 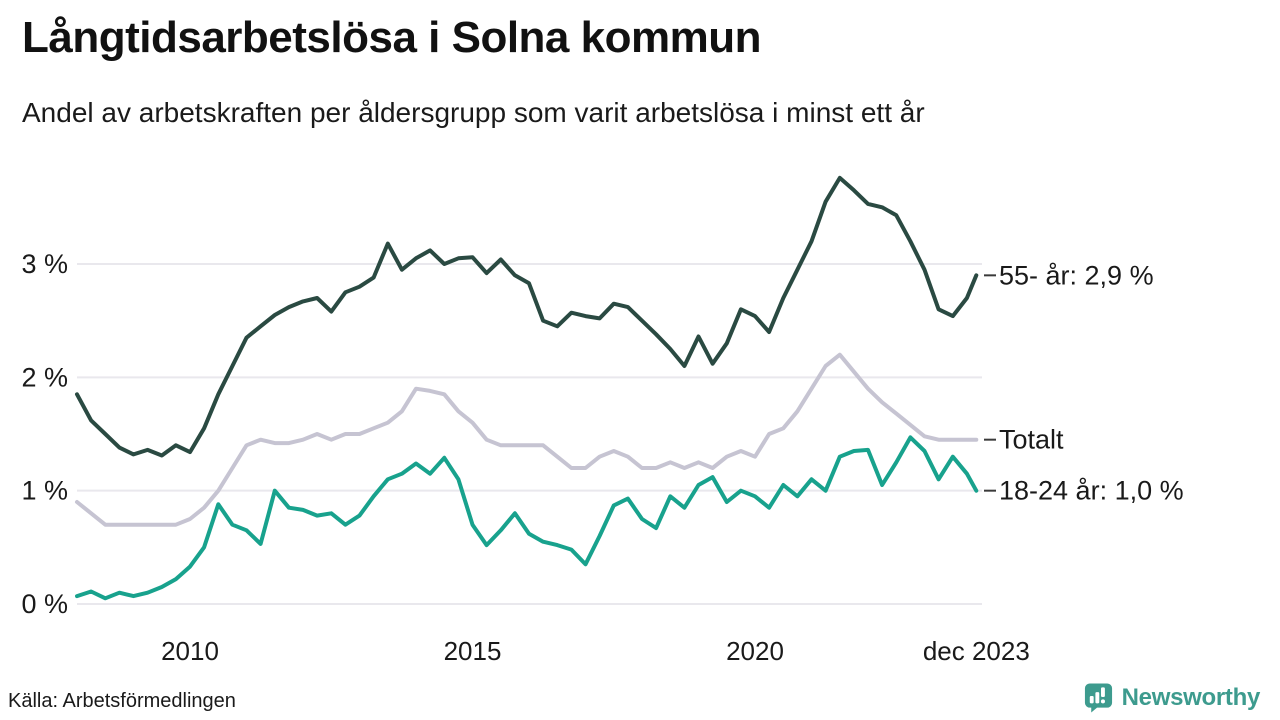 What do you see at coordinates (190, 651) in the screenshot?
I see `x-tick-label: 2010` at bounding box center [190, 651].